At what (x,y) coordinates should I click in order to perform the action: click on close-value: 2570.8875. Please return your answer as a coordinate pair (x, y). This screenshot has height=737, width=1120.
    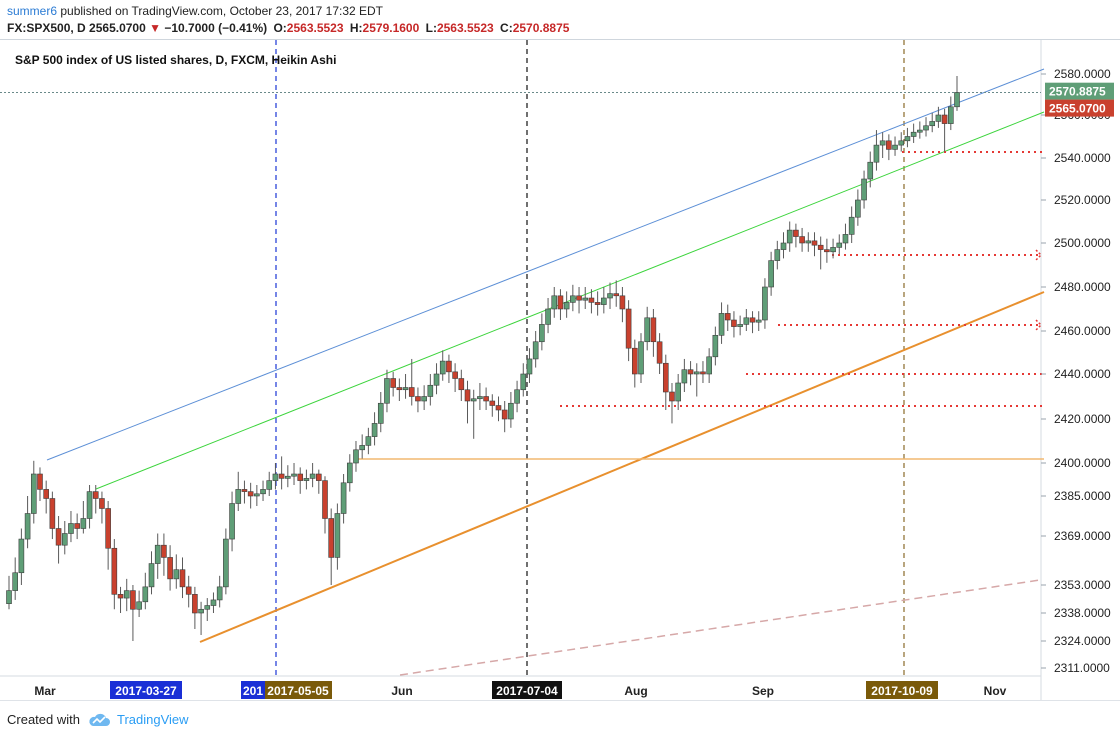
    Looking at the image, I should click on (541, 28).